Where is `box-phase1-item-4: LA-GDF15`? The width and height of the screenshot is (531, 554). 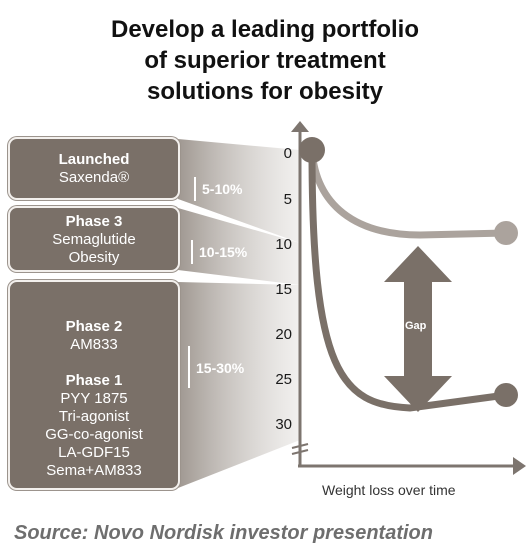 box-phase1-item-4: LA-GDF15 is located at coordinates (94, 452).